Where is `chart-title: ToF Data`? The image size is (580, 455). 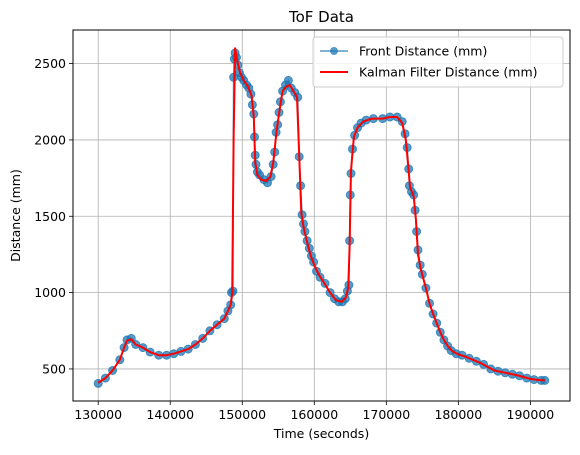
chart-title: ToF Data is located at coordinates (321, 17).